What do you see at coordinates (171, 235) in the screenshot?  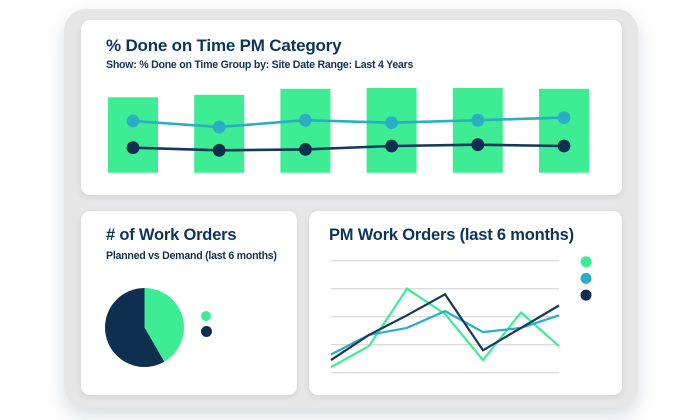 I see `card-title: # of Work Orders` at bounding box center [171, 235].